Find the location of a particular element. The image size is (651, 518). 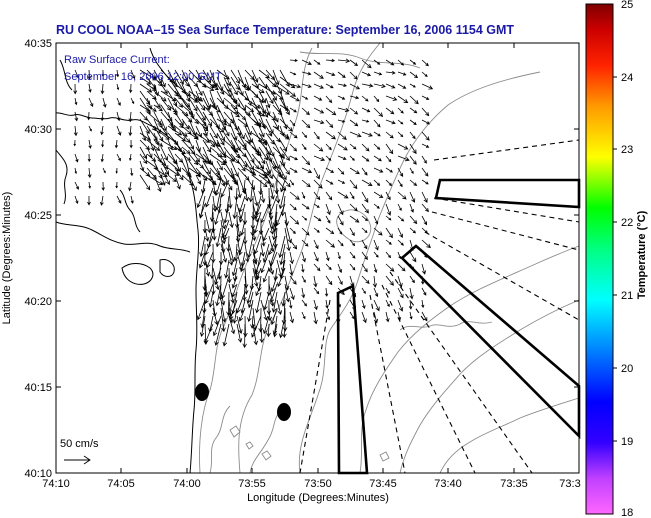

y-tick-label: 40:30 is located at coordinates (38, 130).